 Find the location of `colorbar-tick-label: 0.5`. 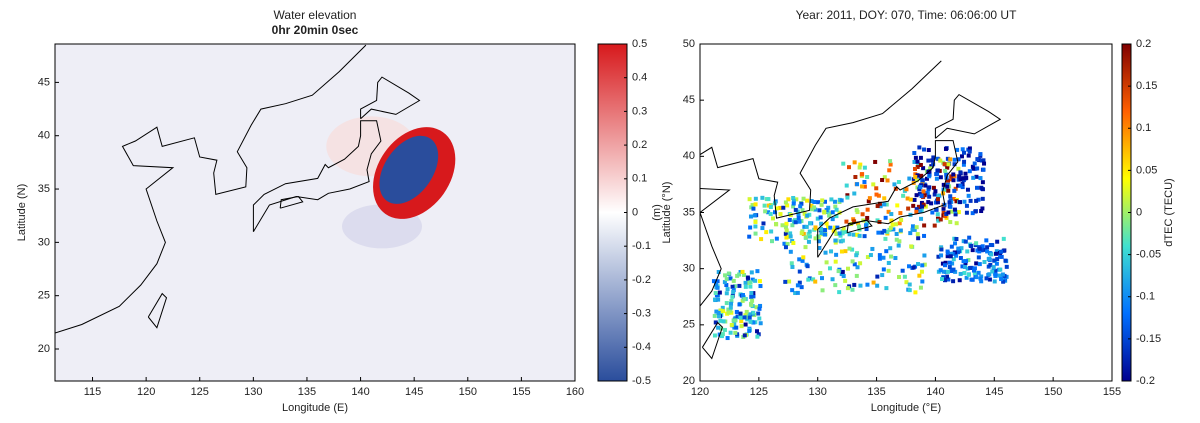

colorbar-tick-label: 0.5 is located at coordinates (639, 44).